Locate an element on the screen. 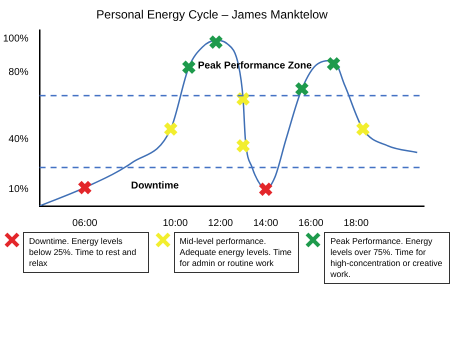  y-tick-label: 40% is located at coordinates (18, 139).